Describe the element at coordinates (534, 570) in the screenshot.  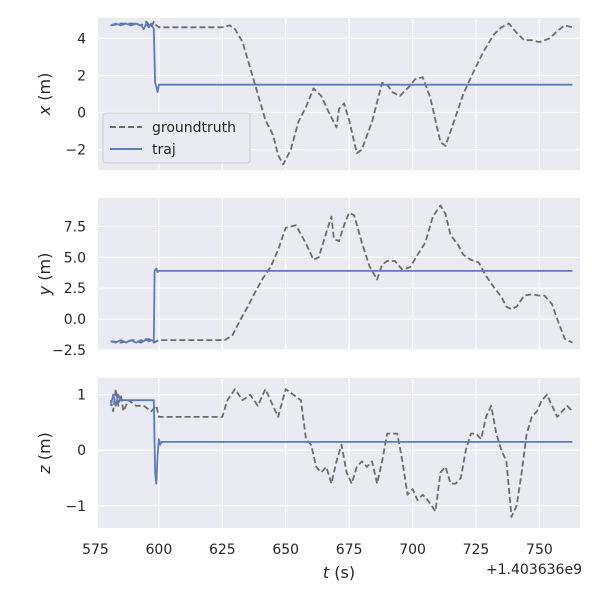
I see `x-axis-offset-label: +1.403636e9` at that location.